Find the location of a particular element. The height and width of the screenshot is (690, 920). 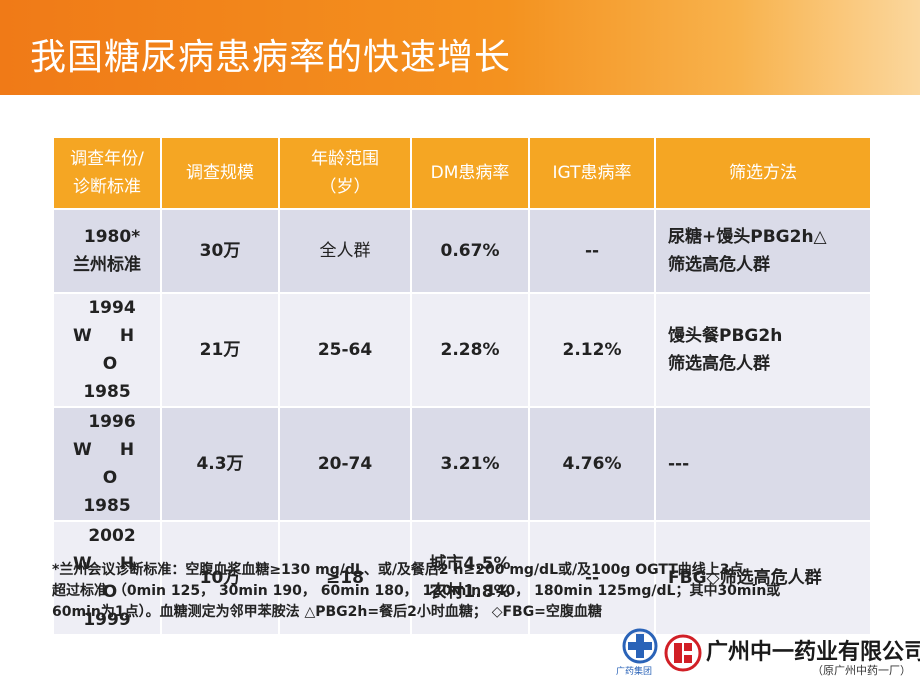

cell-igt: 4.76% is located at coordinates (592, 464).